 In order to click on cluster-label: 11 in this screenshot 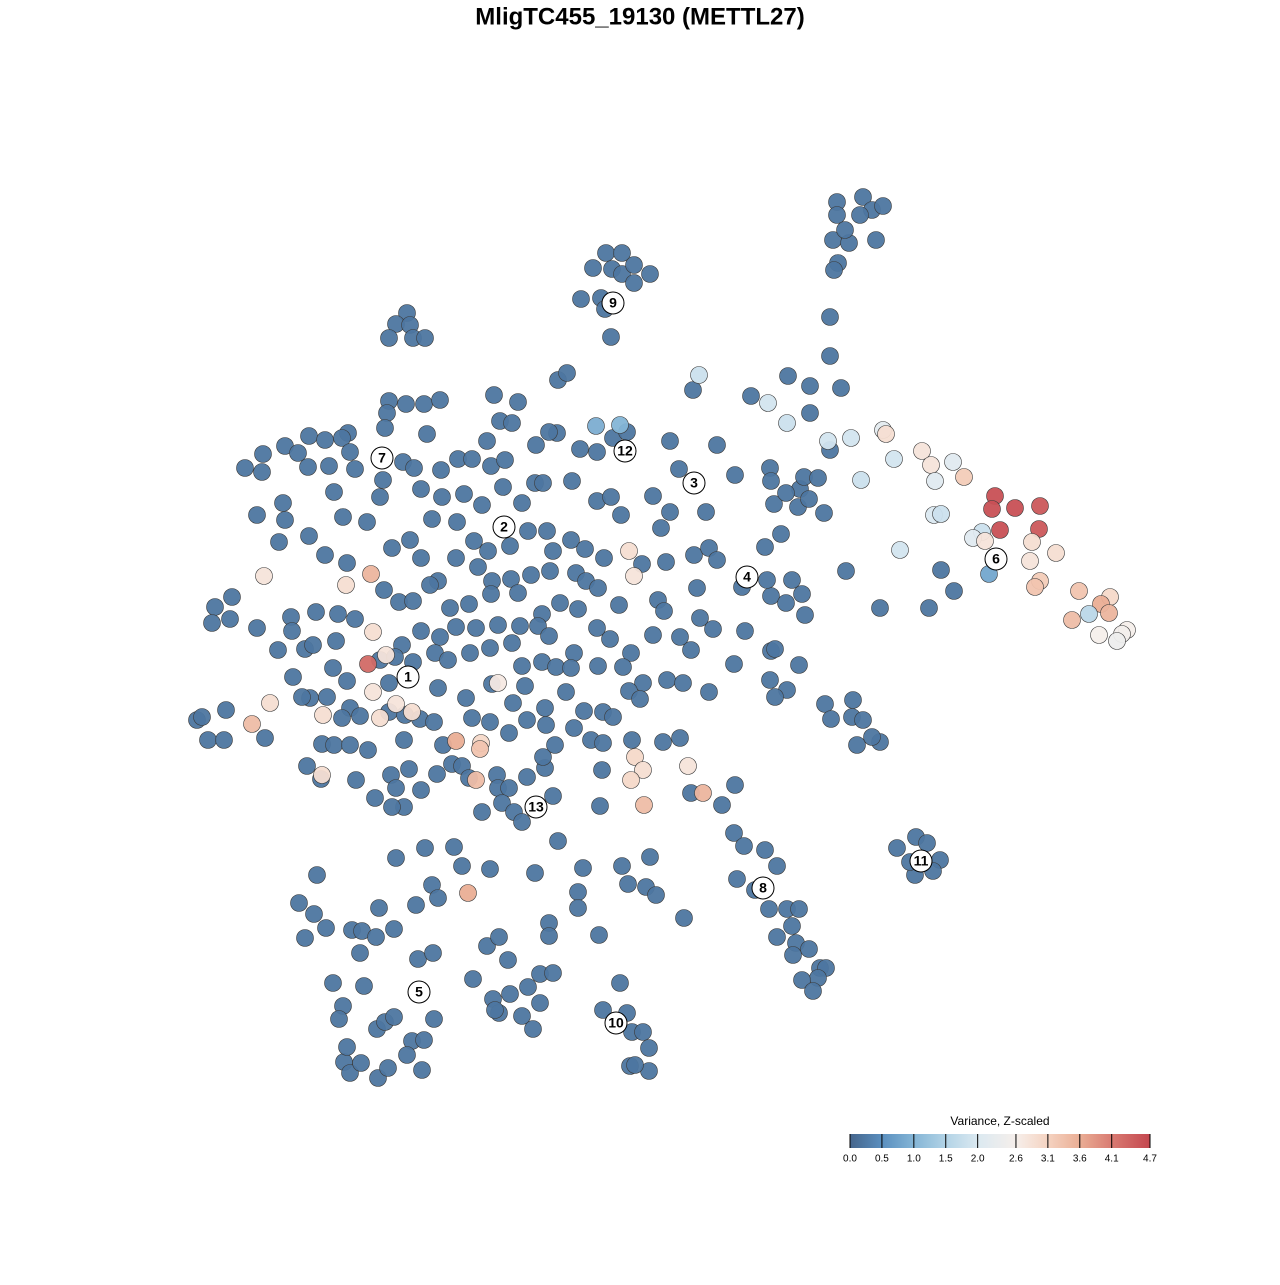, I will do `click(921, 861)`.